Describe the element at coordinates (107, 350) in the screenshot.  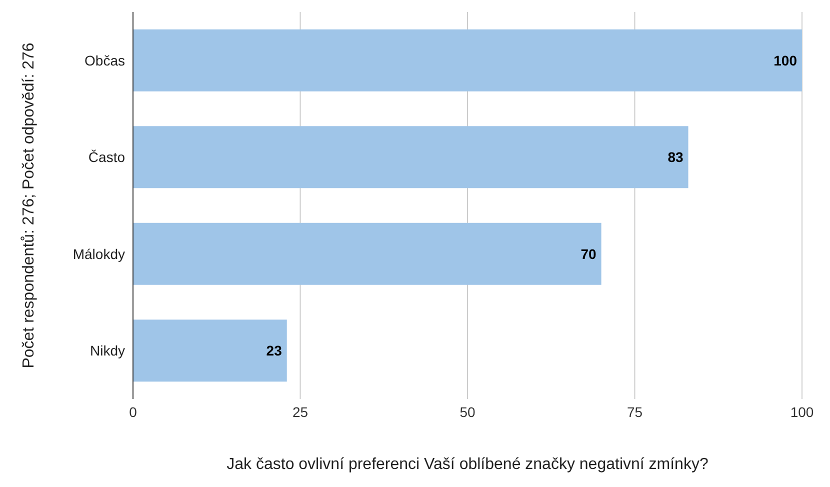
I see `y-tick-label: Nikdy` at that location.